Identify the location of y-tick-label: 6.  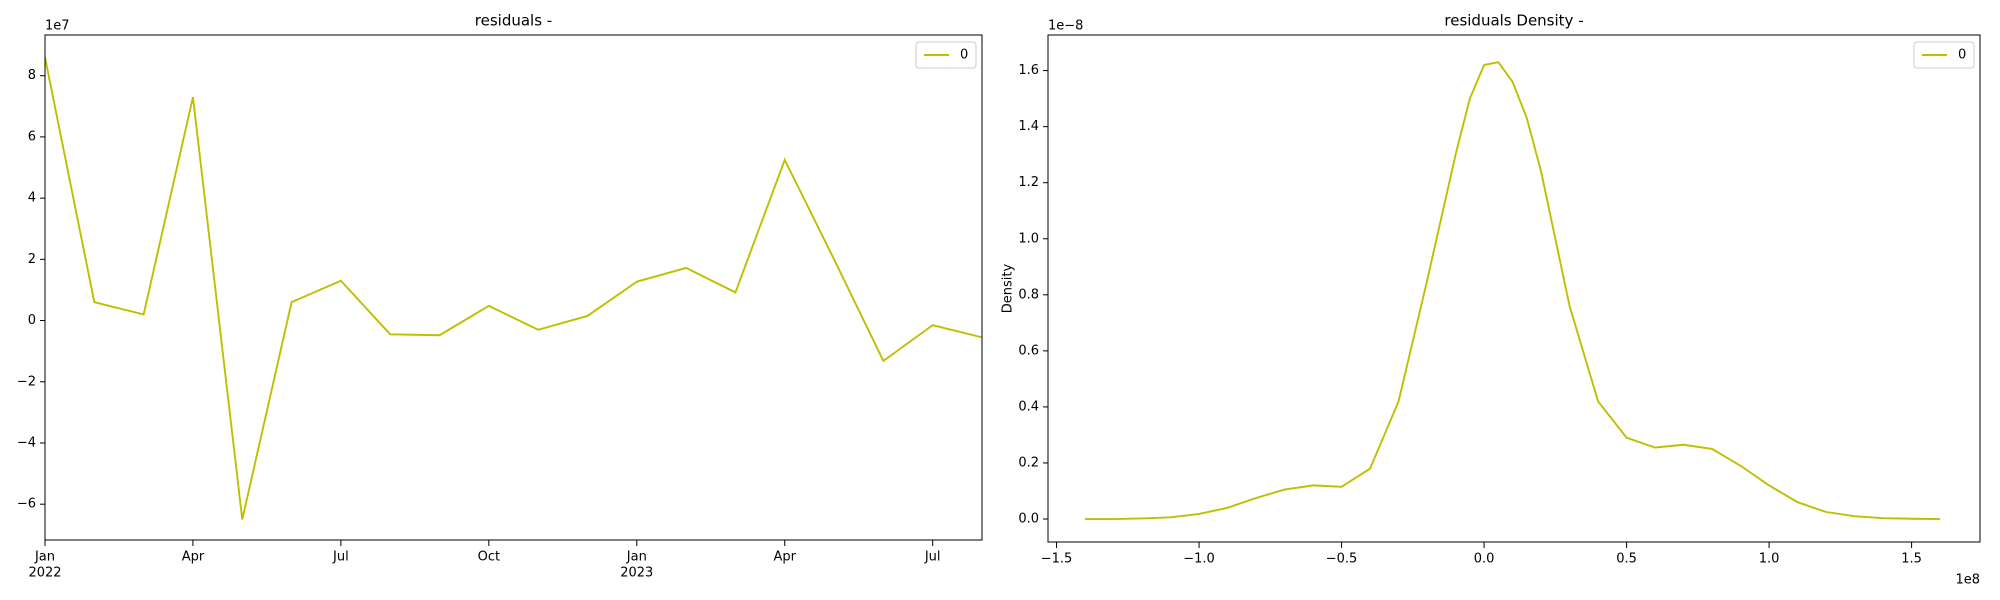
(32, 136).